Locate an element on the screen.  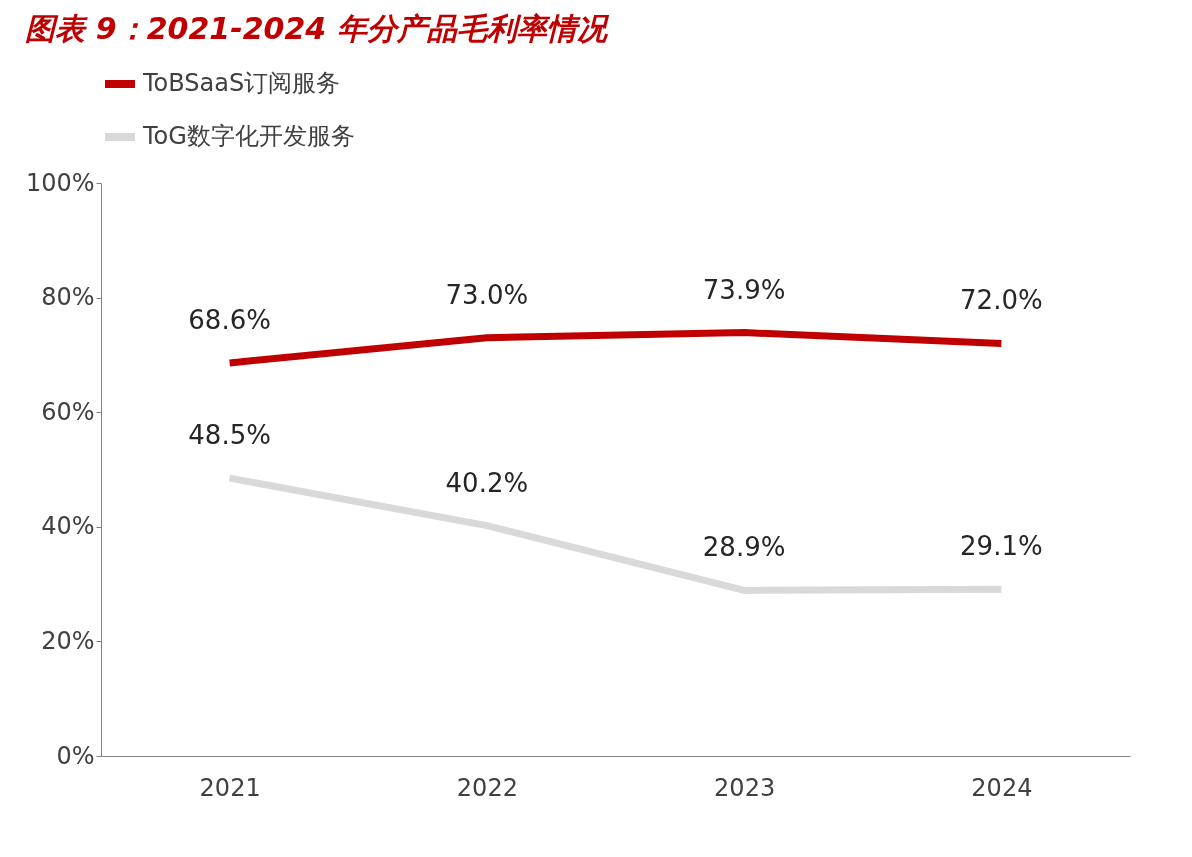
y-tick-label: 100% is located at coordinates (60, 182).